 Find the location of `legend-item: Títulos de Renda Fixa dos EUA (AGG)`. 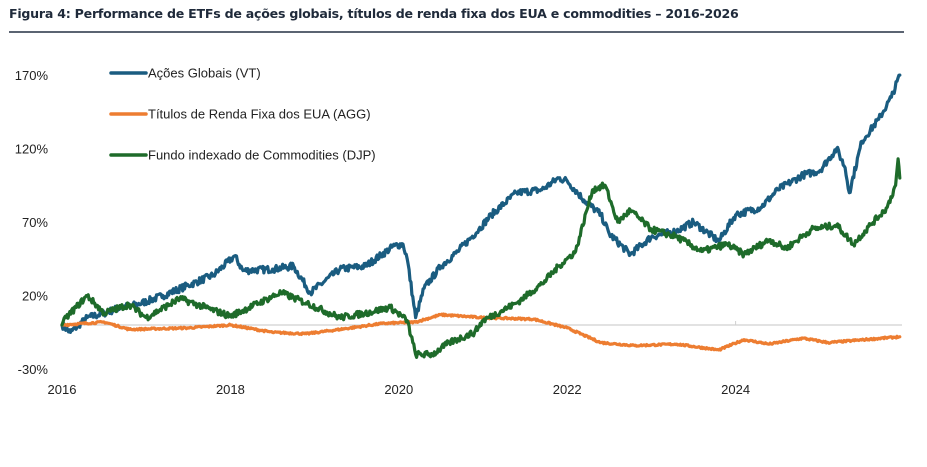

legend-item: Títulos de Renda Fixa dos EUA (AGG) is located at coordinates (240, 114).